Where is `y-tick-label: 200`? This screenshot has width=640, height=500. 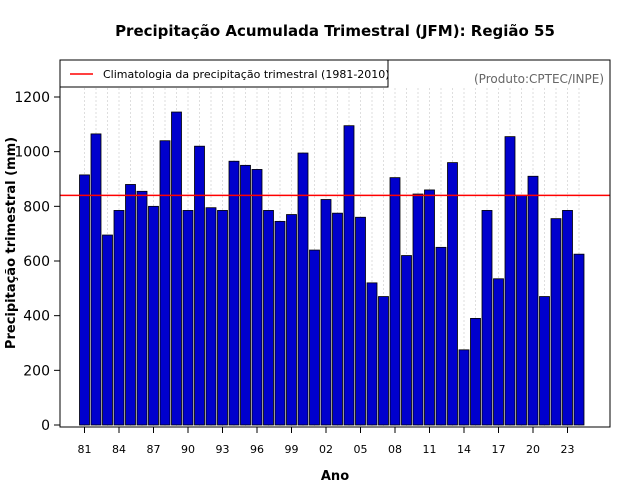 y-tick-label: 200 is located at coordinates (36, 371).